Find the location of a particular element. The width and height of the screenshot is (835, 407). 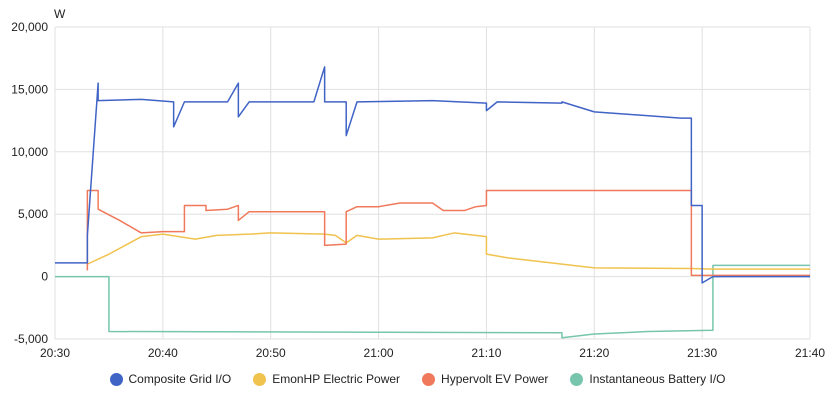

y-tick-label: 0 is located at coordinates (44, 277).